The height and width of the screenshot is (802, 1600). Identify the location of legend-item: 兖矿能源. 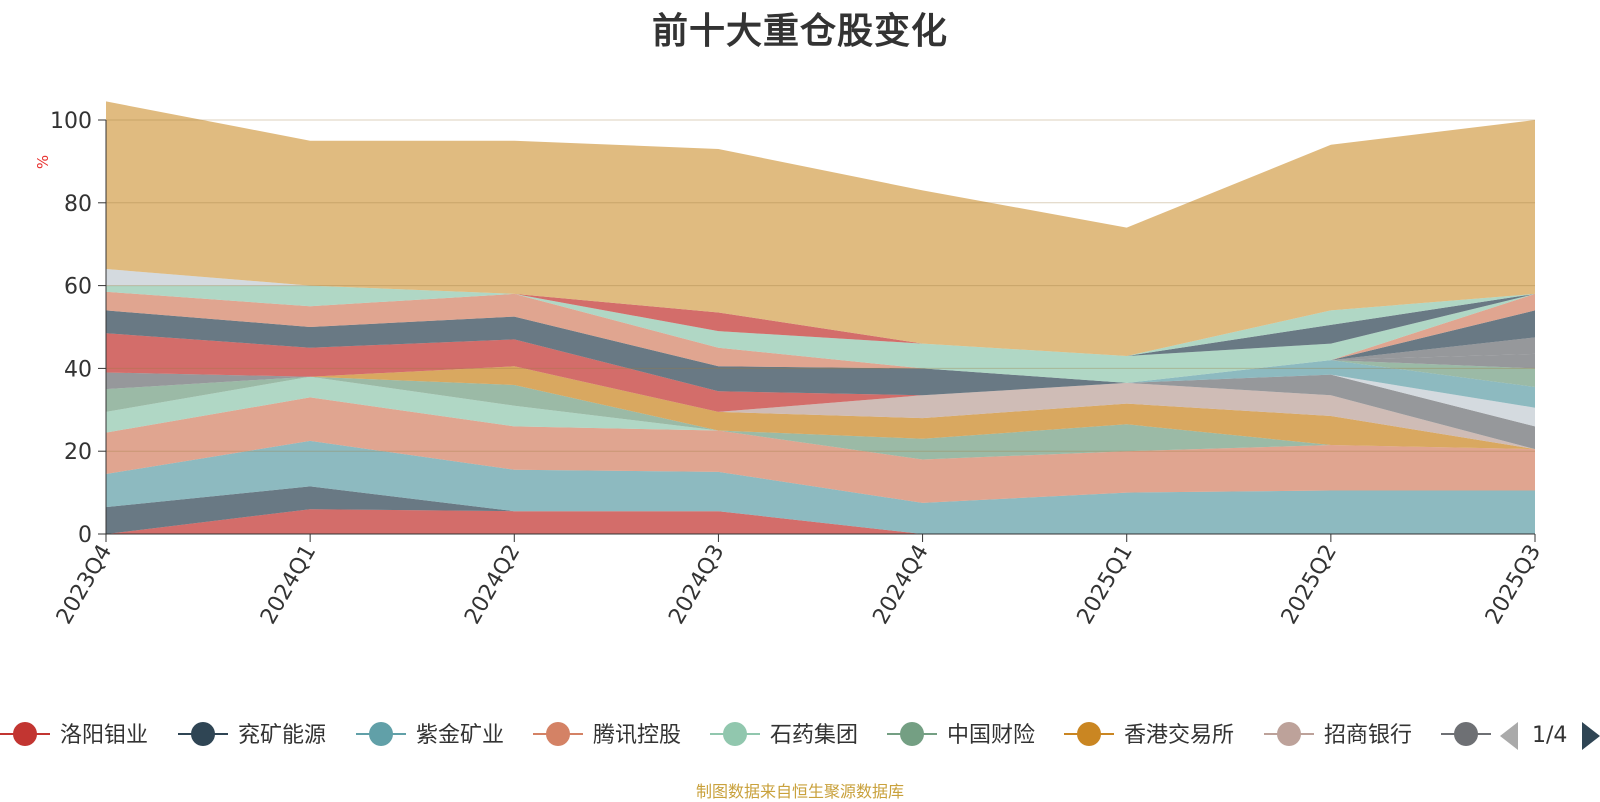
(252, 735).